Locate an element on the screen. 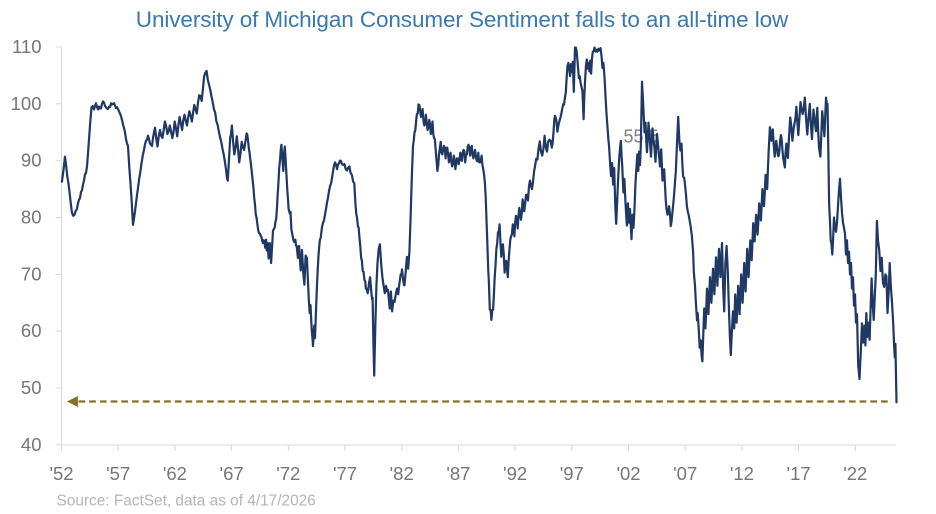 This screenshot has width=936, height=514. svg-text: '82 is located at coordinates (402, 473).